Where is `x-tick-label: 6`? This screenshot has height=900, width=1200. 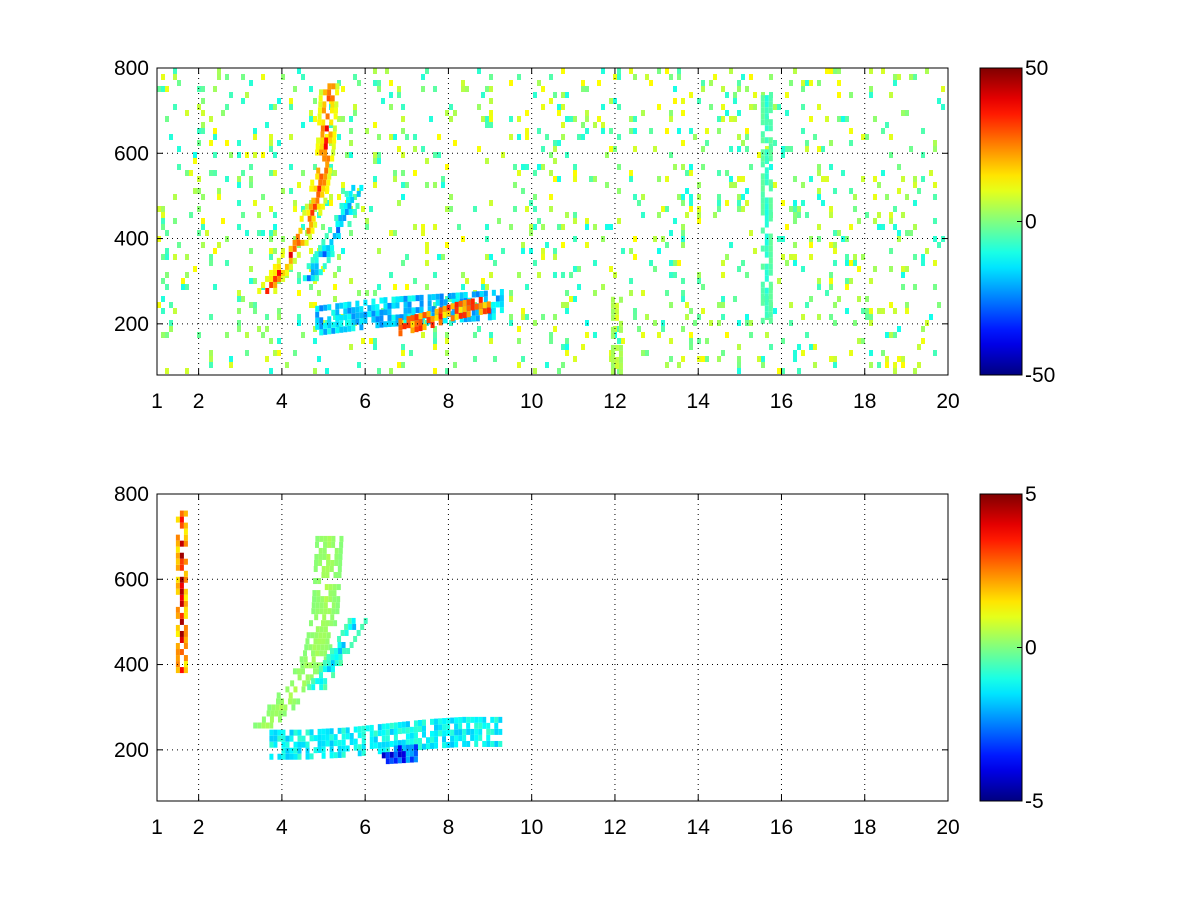
x-tick-label: 6 is located at coordinates (365, 827).